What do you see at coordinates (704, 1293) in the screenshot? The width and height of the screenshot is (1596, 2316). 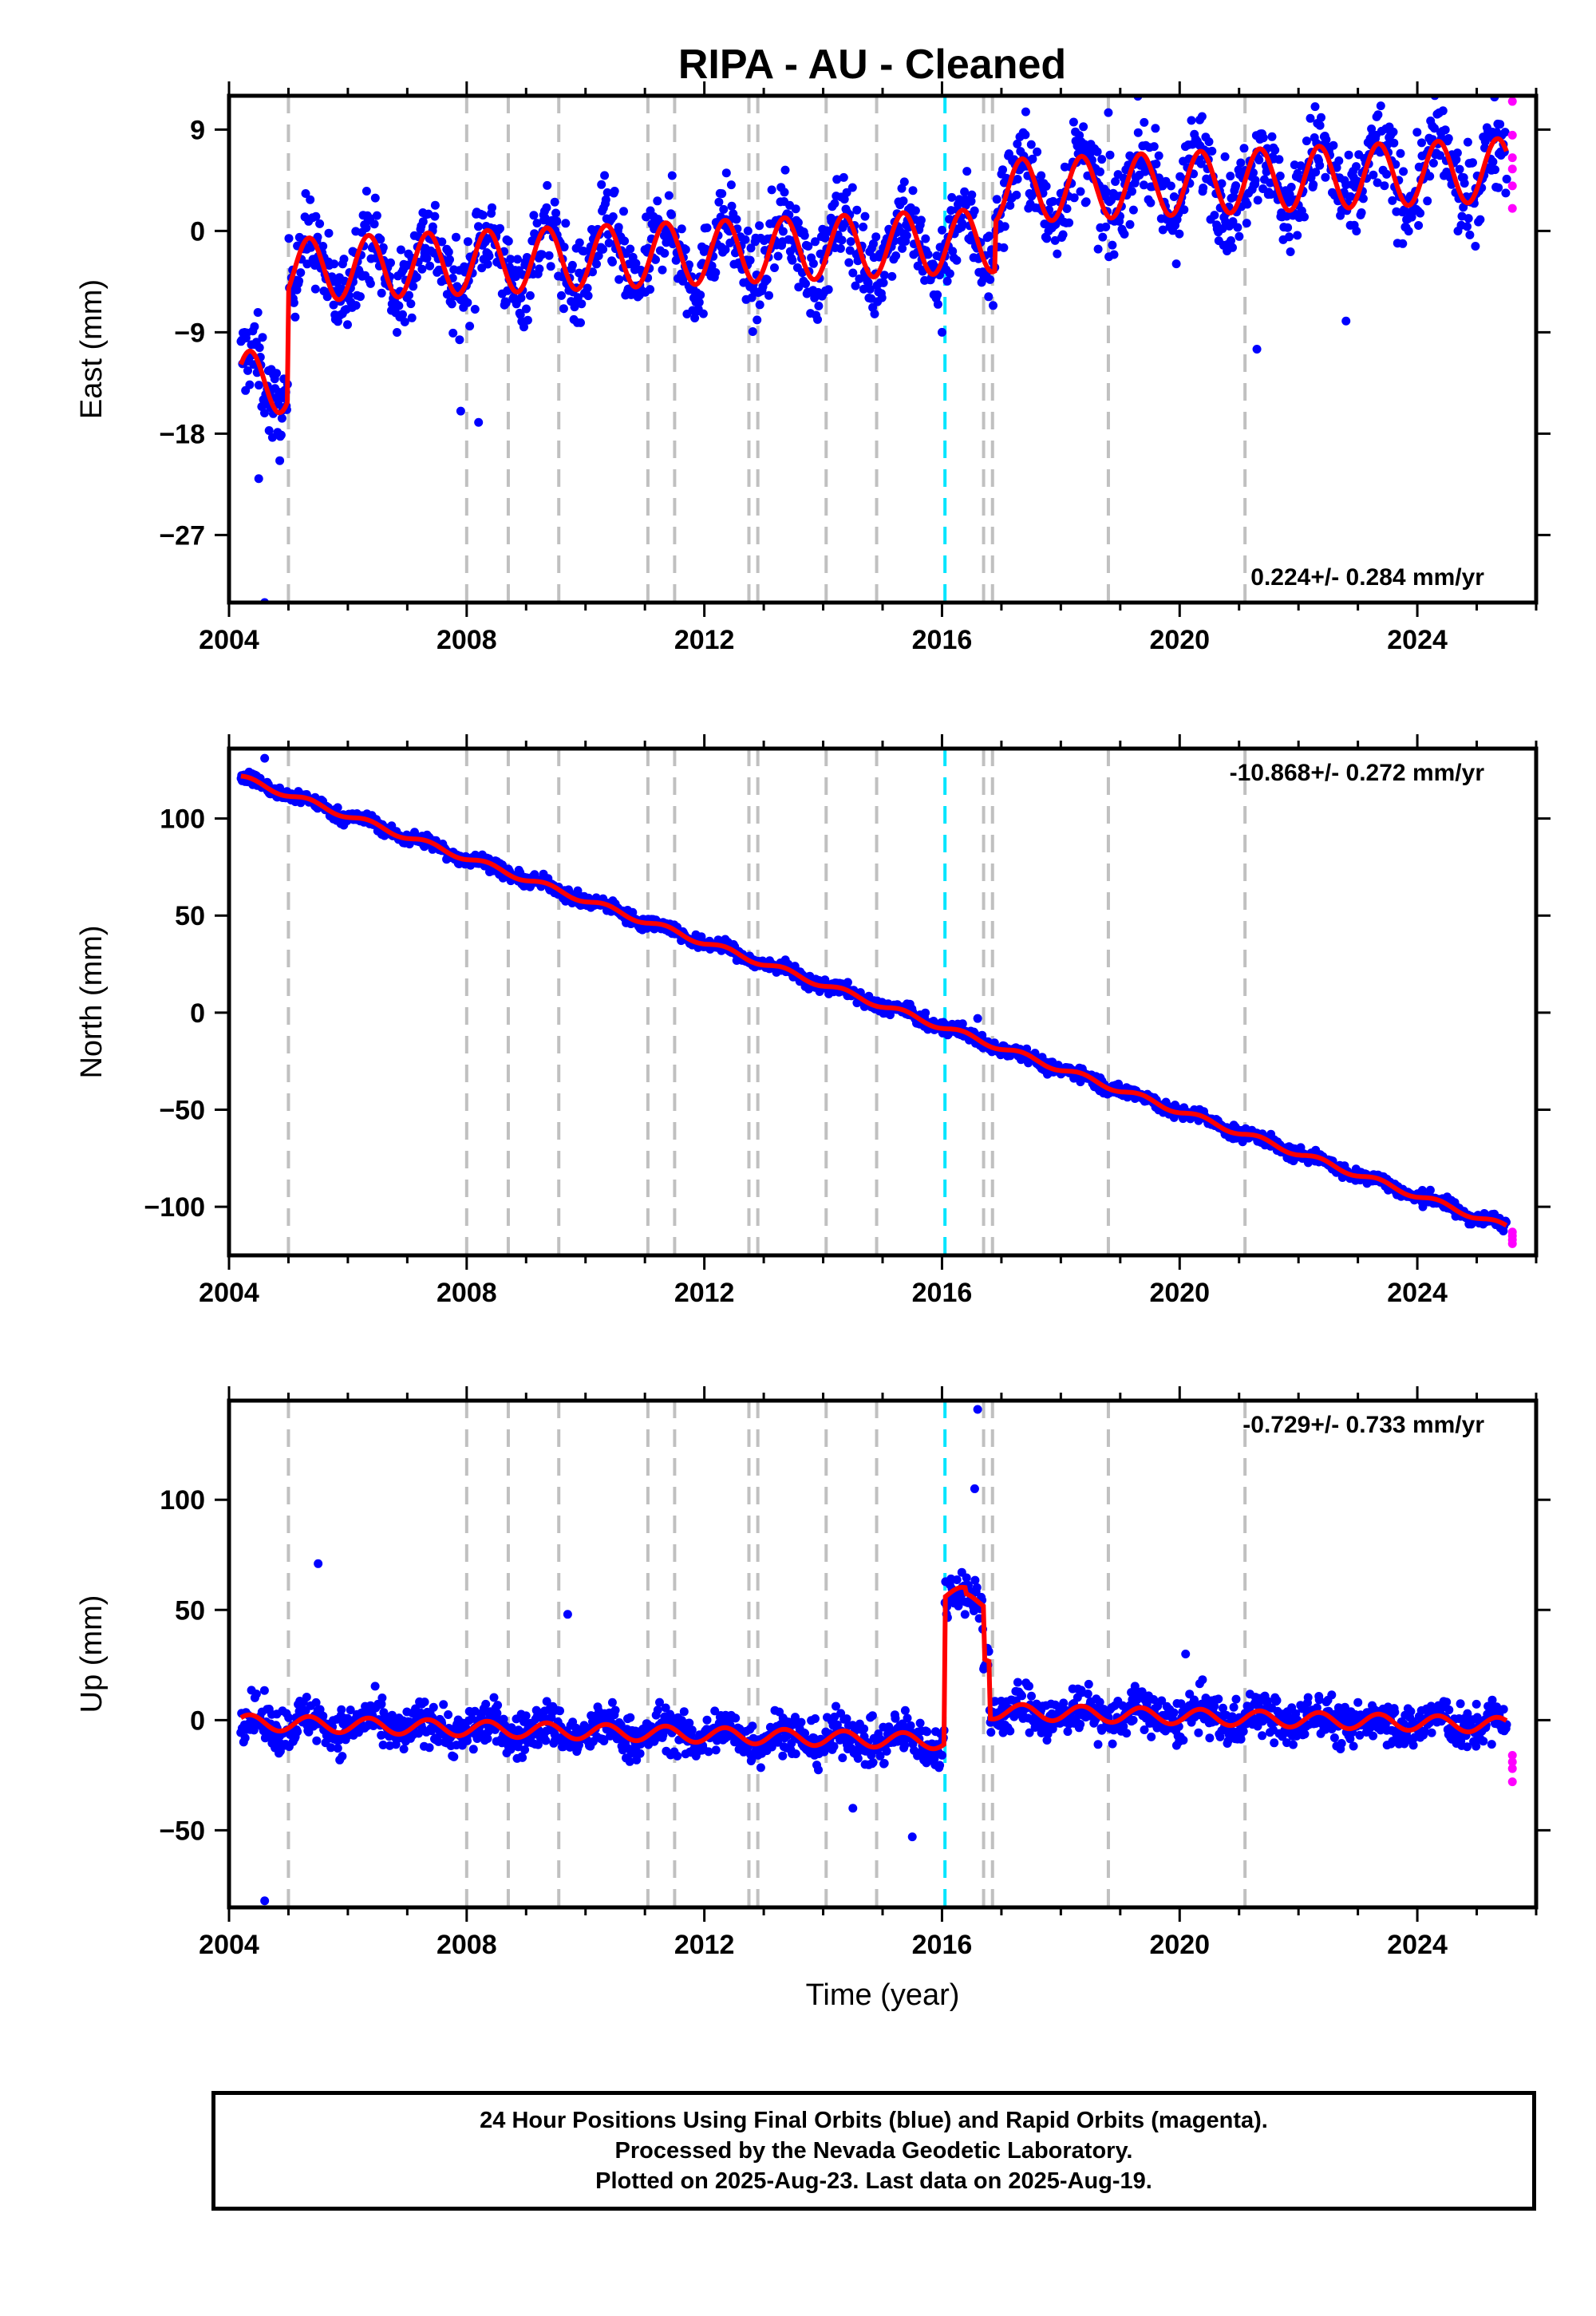 I see `x-tick-label: 2012` at bounding box center [704, 1293].